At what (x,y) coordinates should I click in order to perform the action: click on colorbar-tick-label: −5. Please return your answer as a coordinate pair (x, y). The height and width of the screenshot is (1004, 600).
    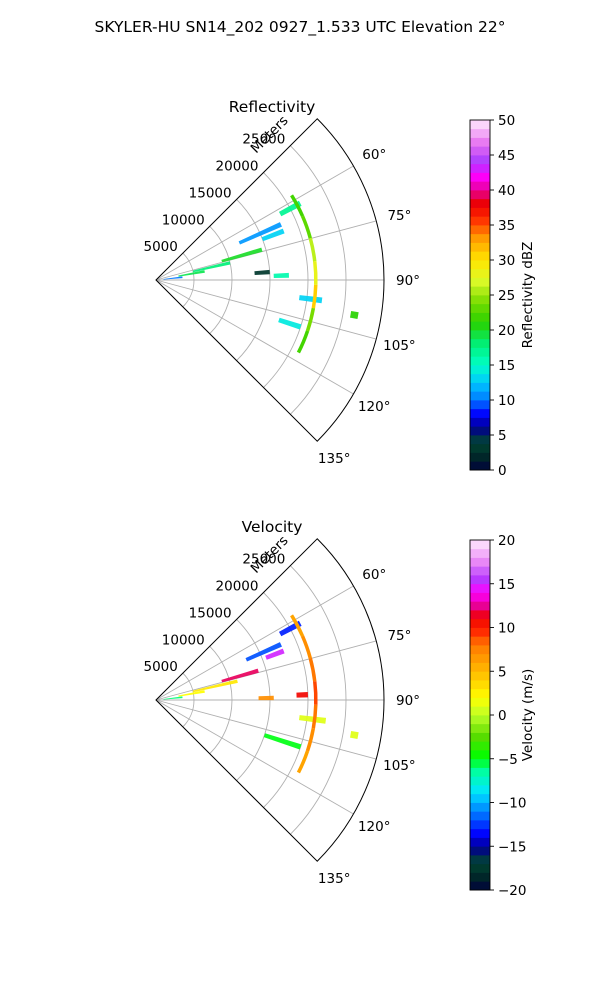
    Looking at the image, I should click on (508, 760).